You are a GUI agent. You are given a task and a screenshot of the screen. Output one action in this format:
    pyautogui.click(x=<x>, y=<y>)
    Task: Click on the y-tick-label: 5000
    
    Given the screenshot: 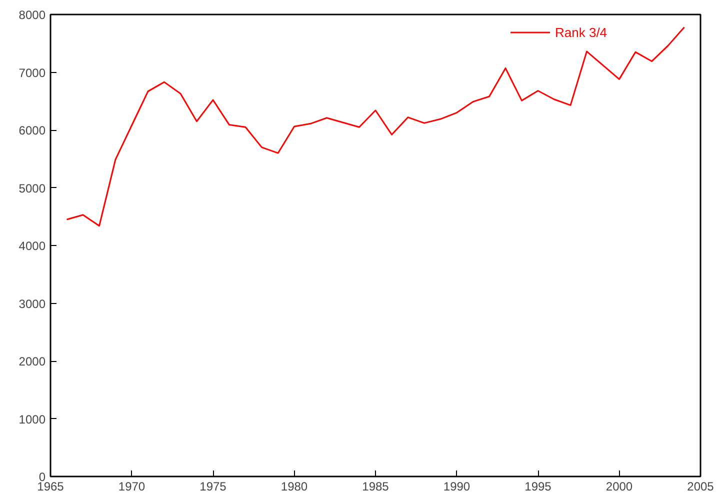 What is the action you would take?
    pyautogui.click(x=32, y=188)
    